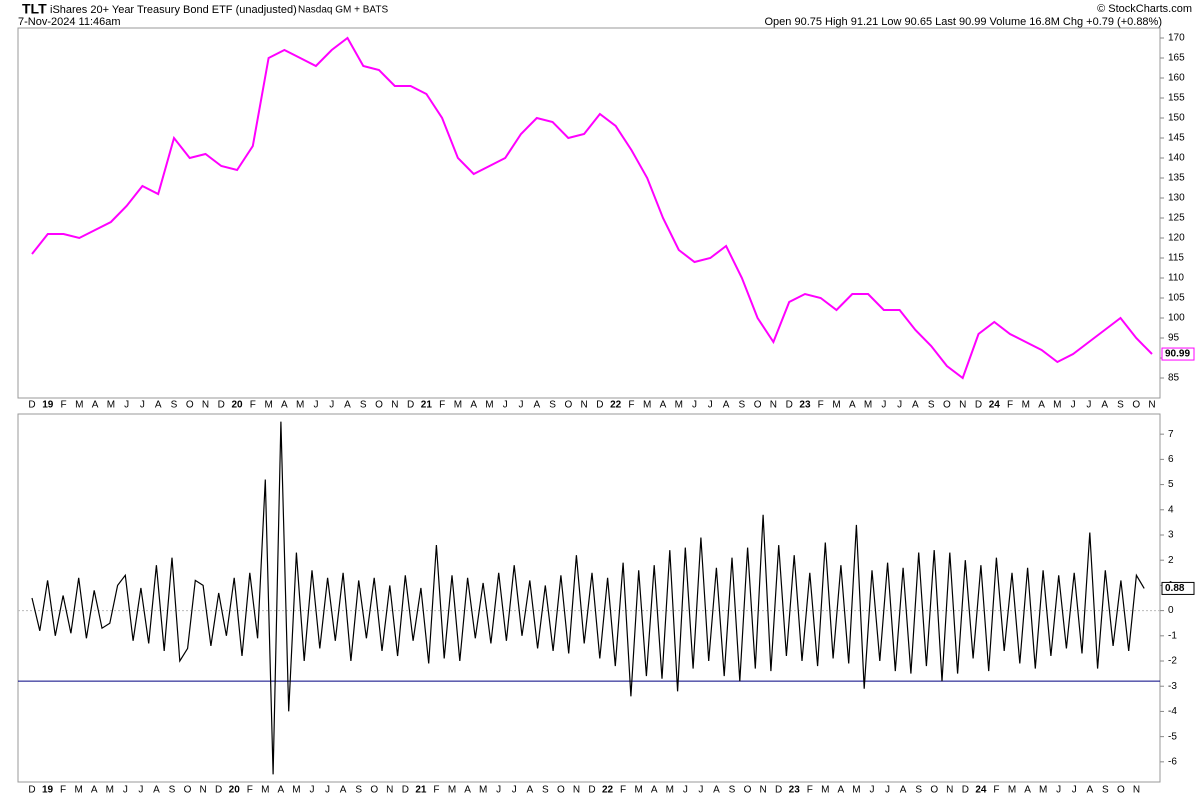  I want to click on y-tick-label: 3, so click(1171, 535).